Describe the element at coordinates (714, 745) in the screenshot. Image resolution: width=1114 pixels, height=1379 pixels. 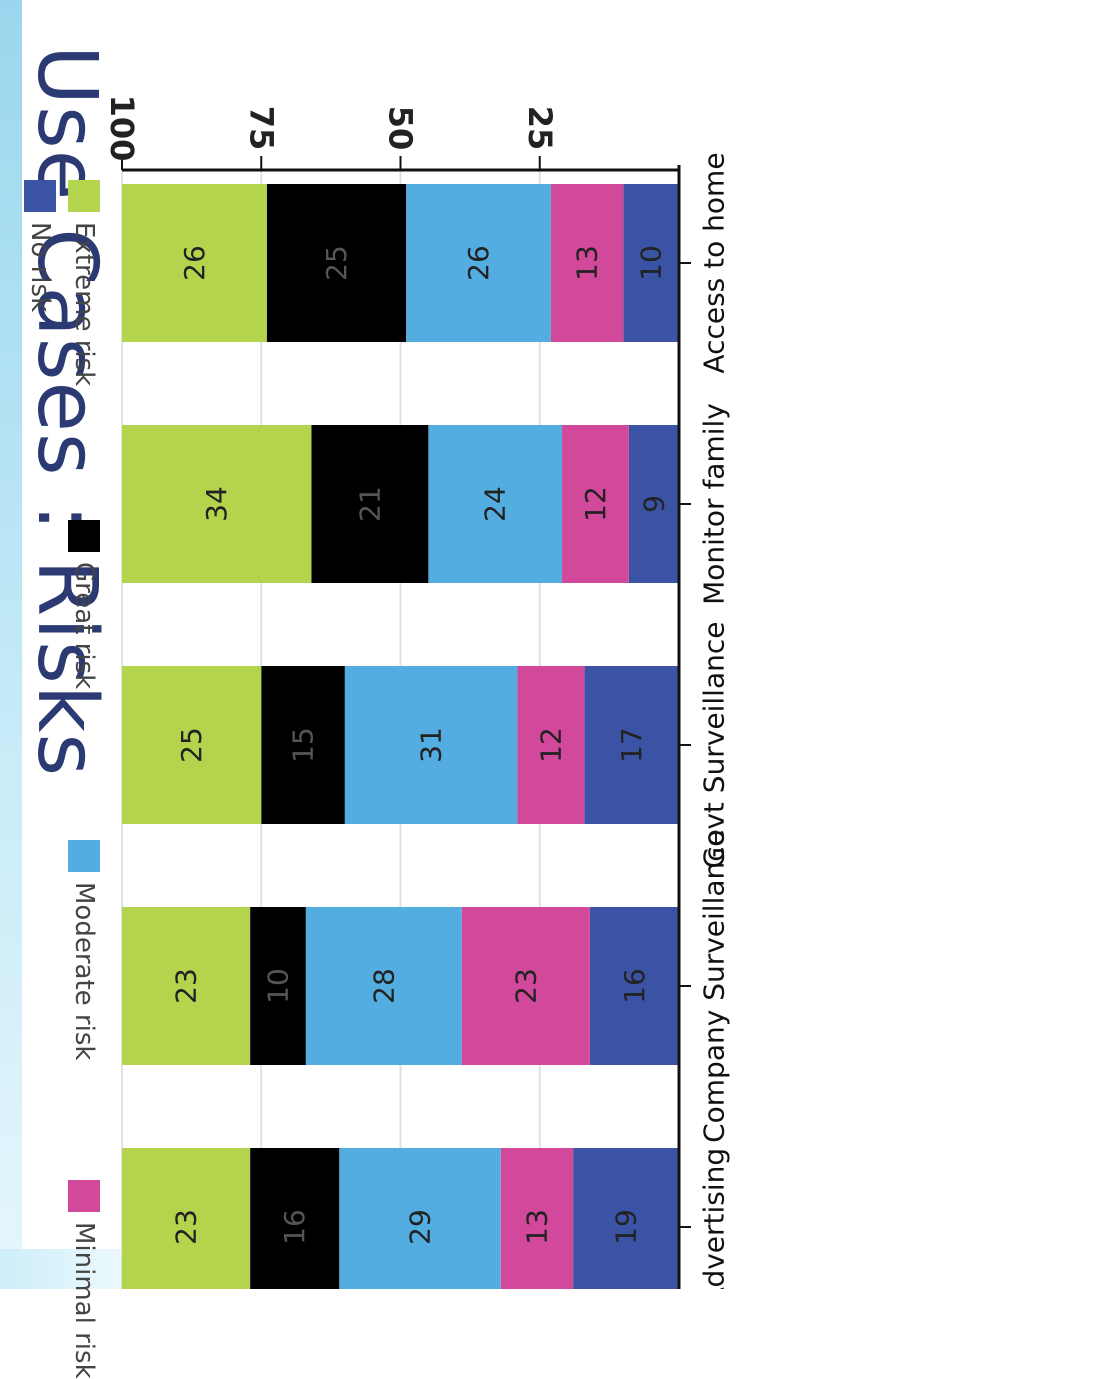
I see `category-label: Govt Surveillance` at that location.